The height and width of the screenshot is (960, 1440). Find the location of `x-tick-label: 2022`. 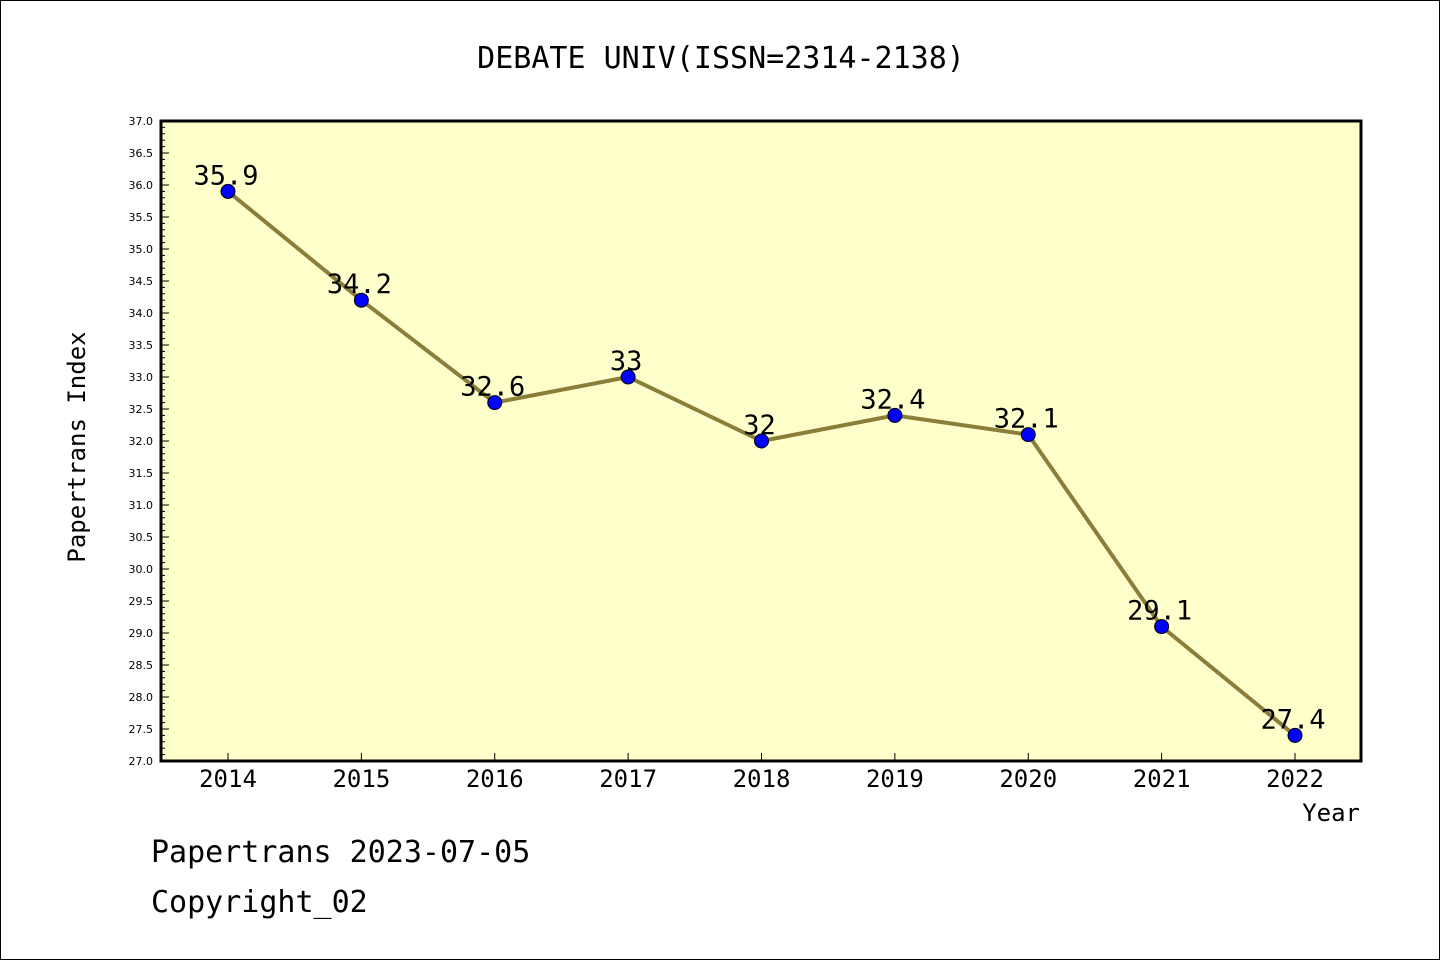

x-tick-label: 2022 is located at coordinates (1295, 779).